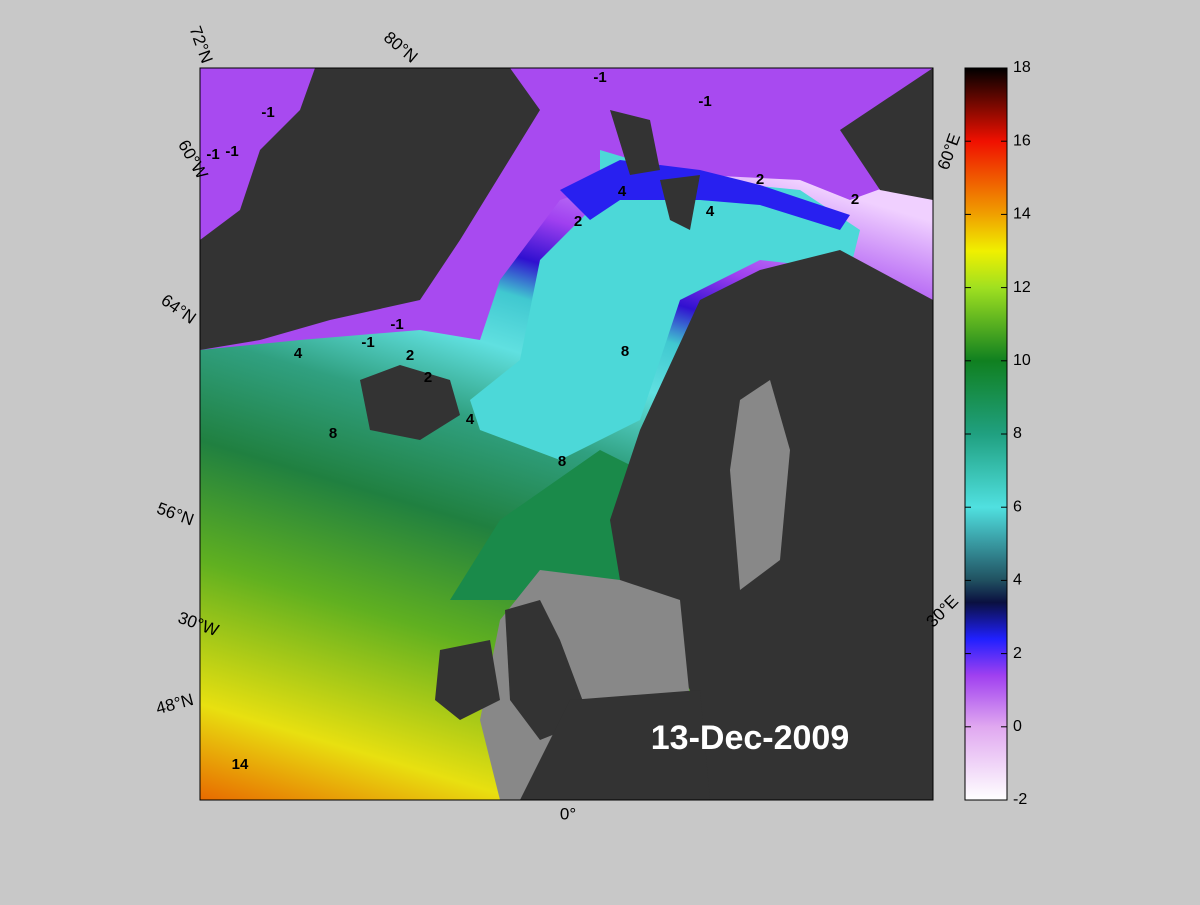 This screenshot has width=1200, height=905. What do you see at coordinates (1022, 140) in the screenshot?
I see `colorbar-tick-label: 16` at bounding box center [1022, 140].